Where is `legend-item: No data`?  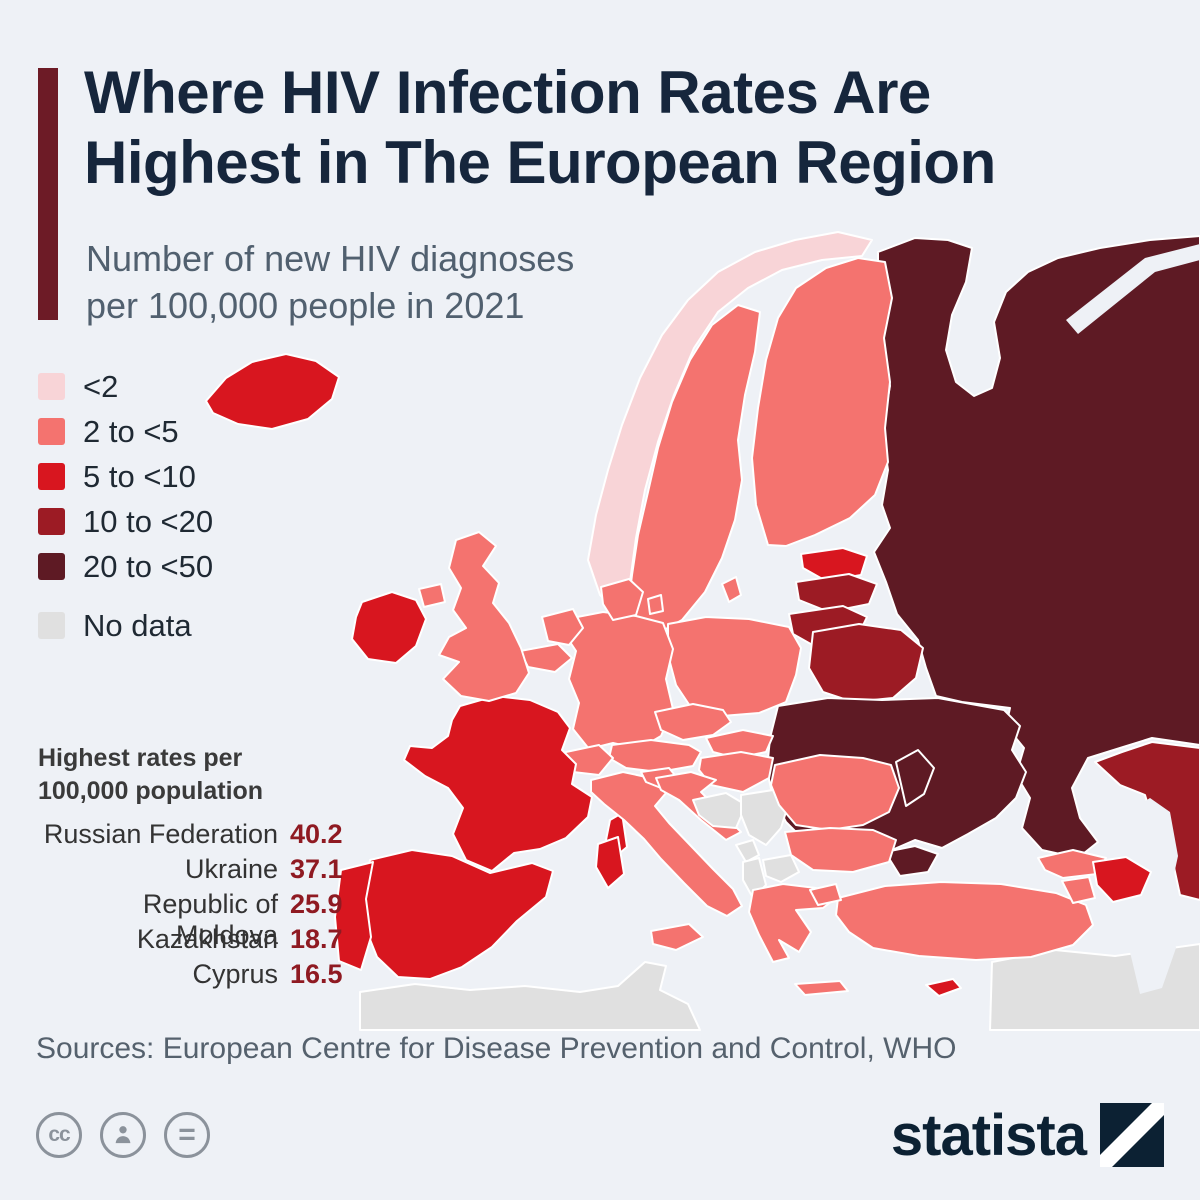
legend-item: No data is located at coordinates (125, 625).